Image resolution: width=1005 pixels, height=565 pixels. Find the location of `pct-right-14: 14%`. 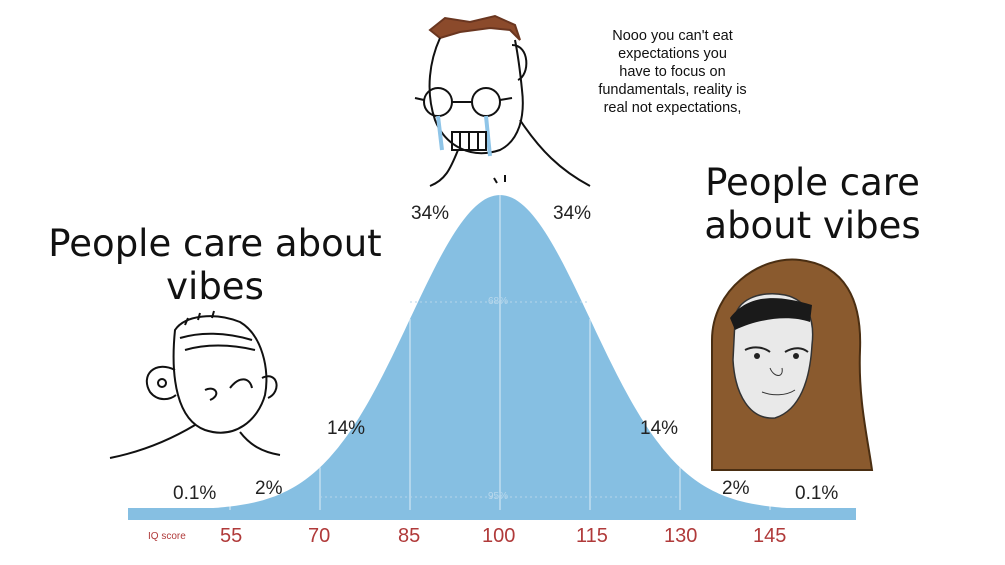

pct-right-14: 14% is located at coordinates (659, 428).